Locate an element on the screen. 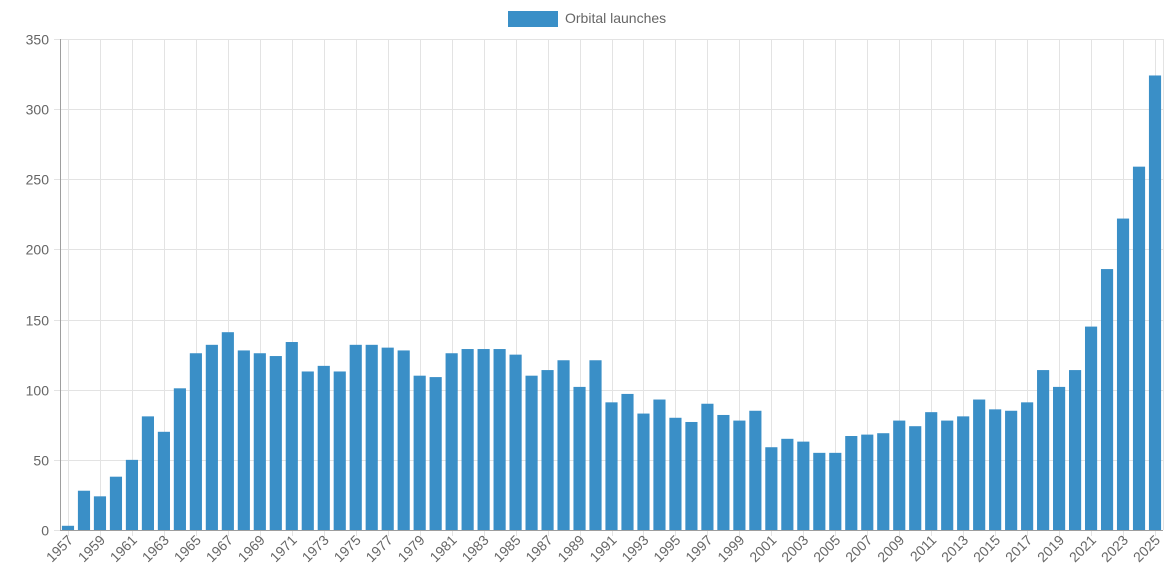 The width and height of the screenshot is (1173, 578). x-tick-label: 2019 is located at coordinates (1050, 548).